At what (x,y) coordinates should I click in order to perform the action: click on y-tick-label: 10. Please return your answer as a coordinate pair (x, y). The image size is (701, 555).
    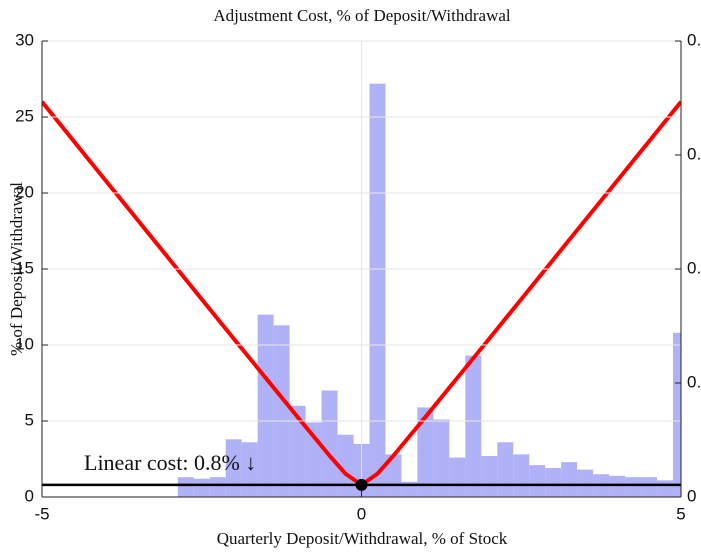
    Looking at the image, I should click on (24, 343).